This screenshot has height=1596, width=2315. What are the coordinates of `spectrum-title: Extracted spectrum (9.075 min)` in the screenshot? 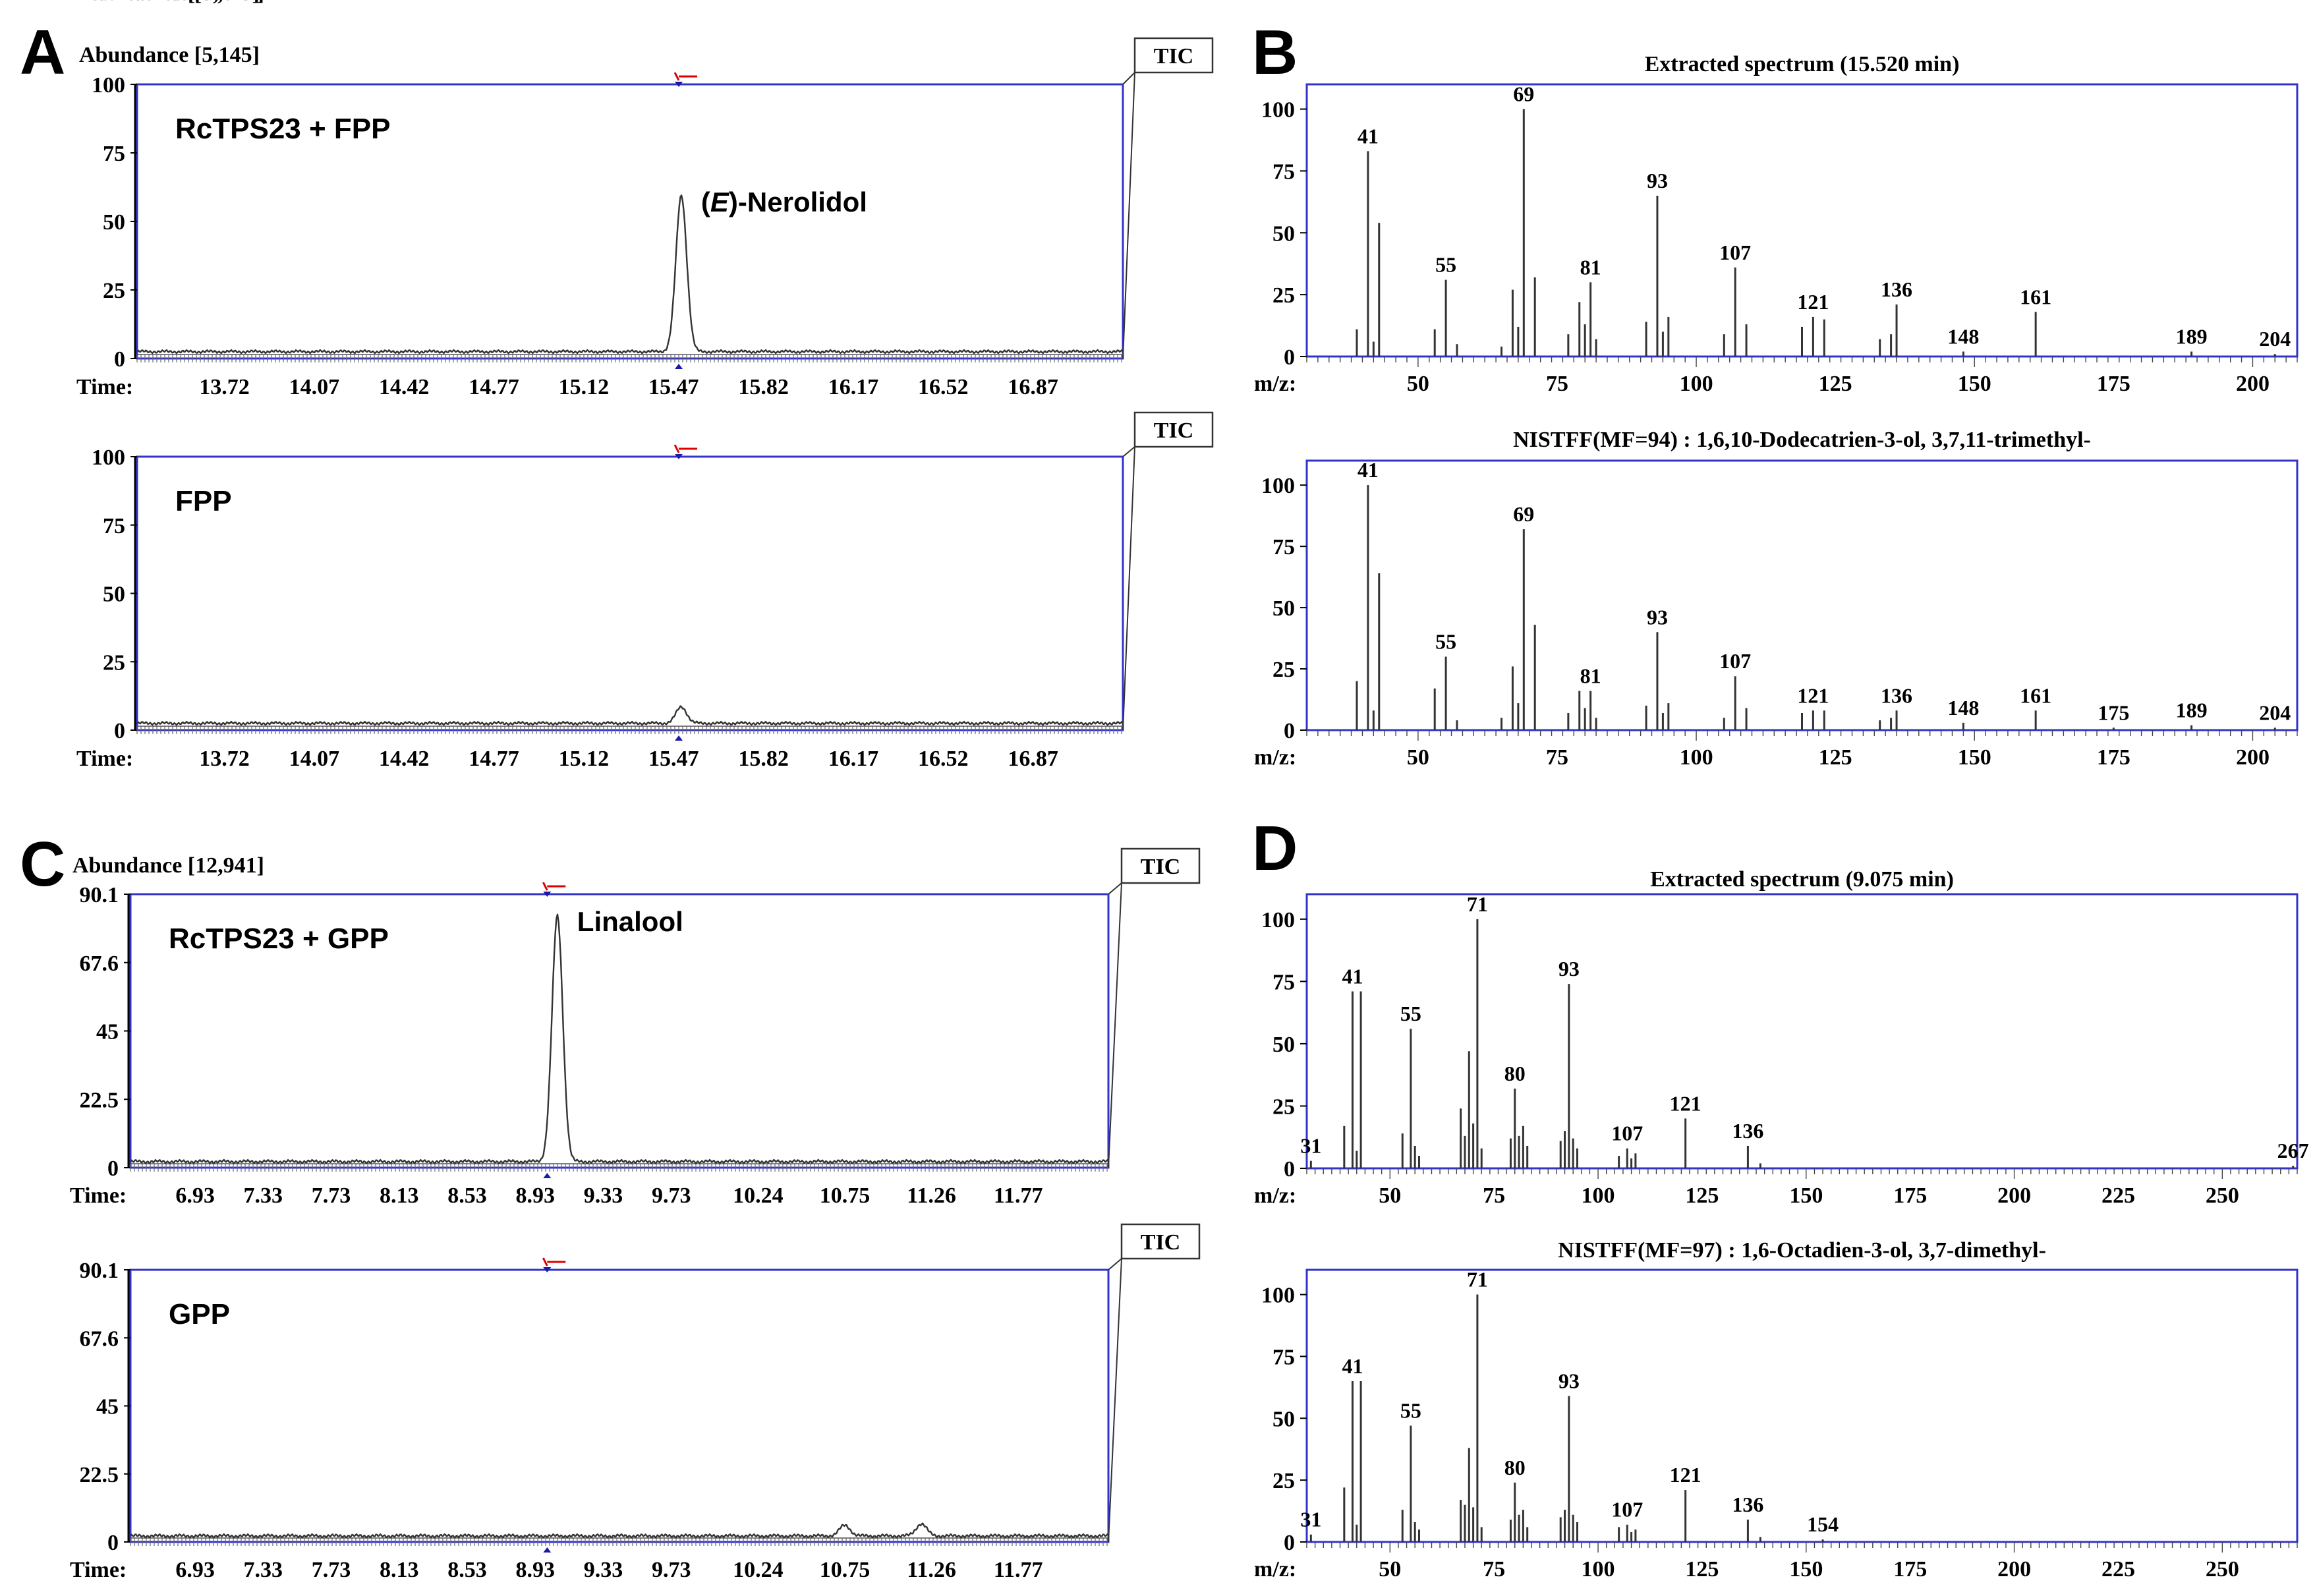 It's located at (1802, 880).